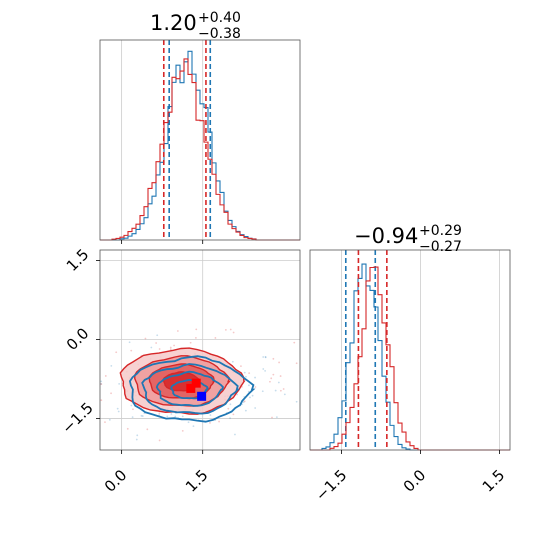 Image resolution: width=550 pixels, height=550 pixels. I want to click on y-tick-label: −1.5, so click(77, 418).